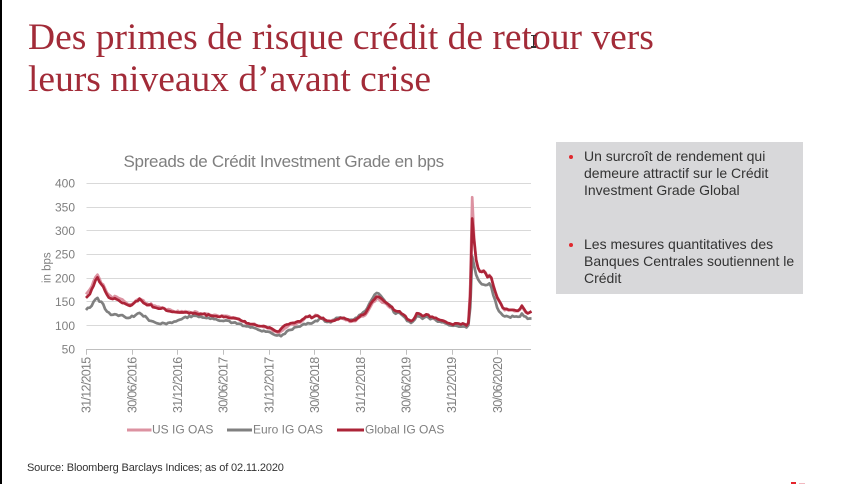 The height and width of the screenshot is (484, 843). Describe the element at coordinates (65, 184) in the screenshot. I see `svg-text: 400` at that location.